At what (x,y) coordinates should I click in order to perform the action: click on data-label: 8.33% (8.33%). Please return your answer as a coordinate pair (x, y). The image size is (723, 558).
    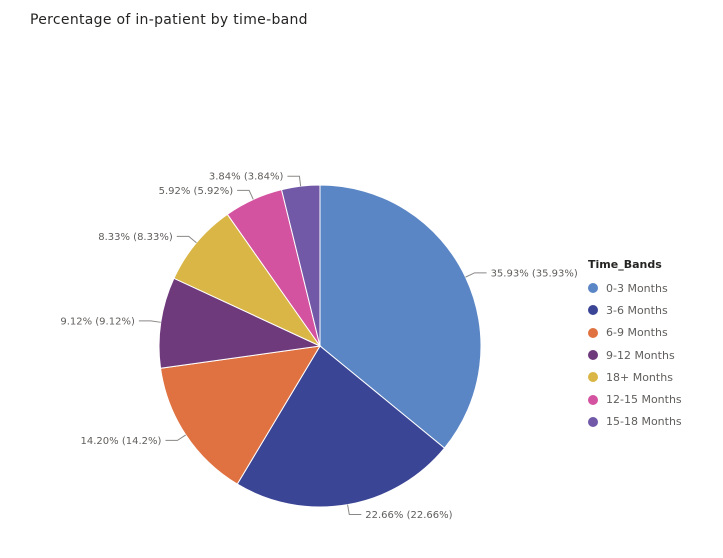
    Looking at the image, I should click on (135, 237).